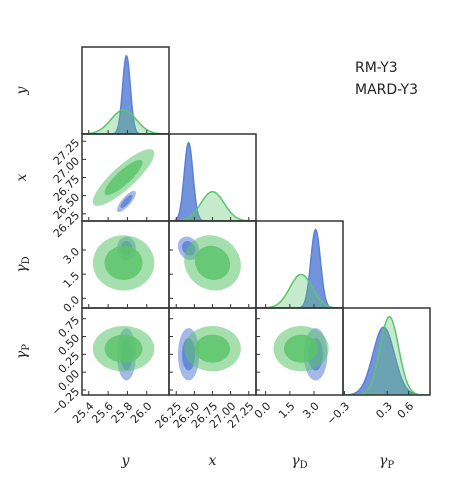  What do you see at coordinates (406, 411) in the screenshot?
I see `x-tick-label: 0.6` at bounding box center [406, 411].